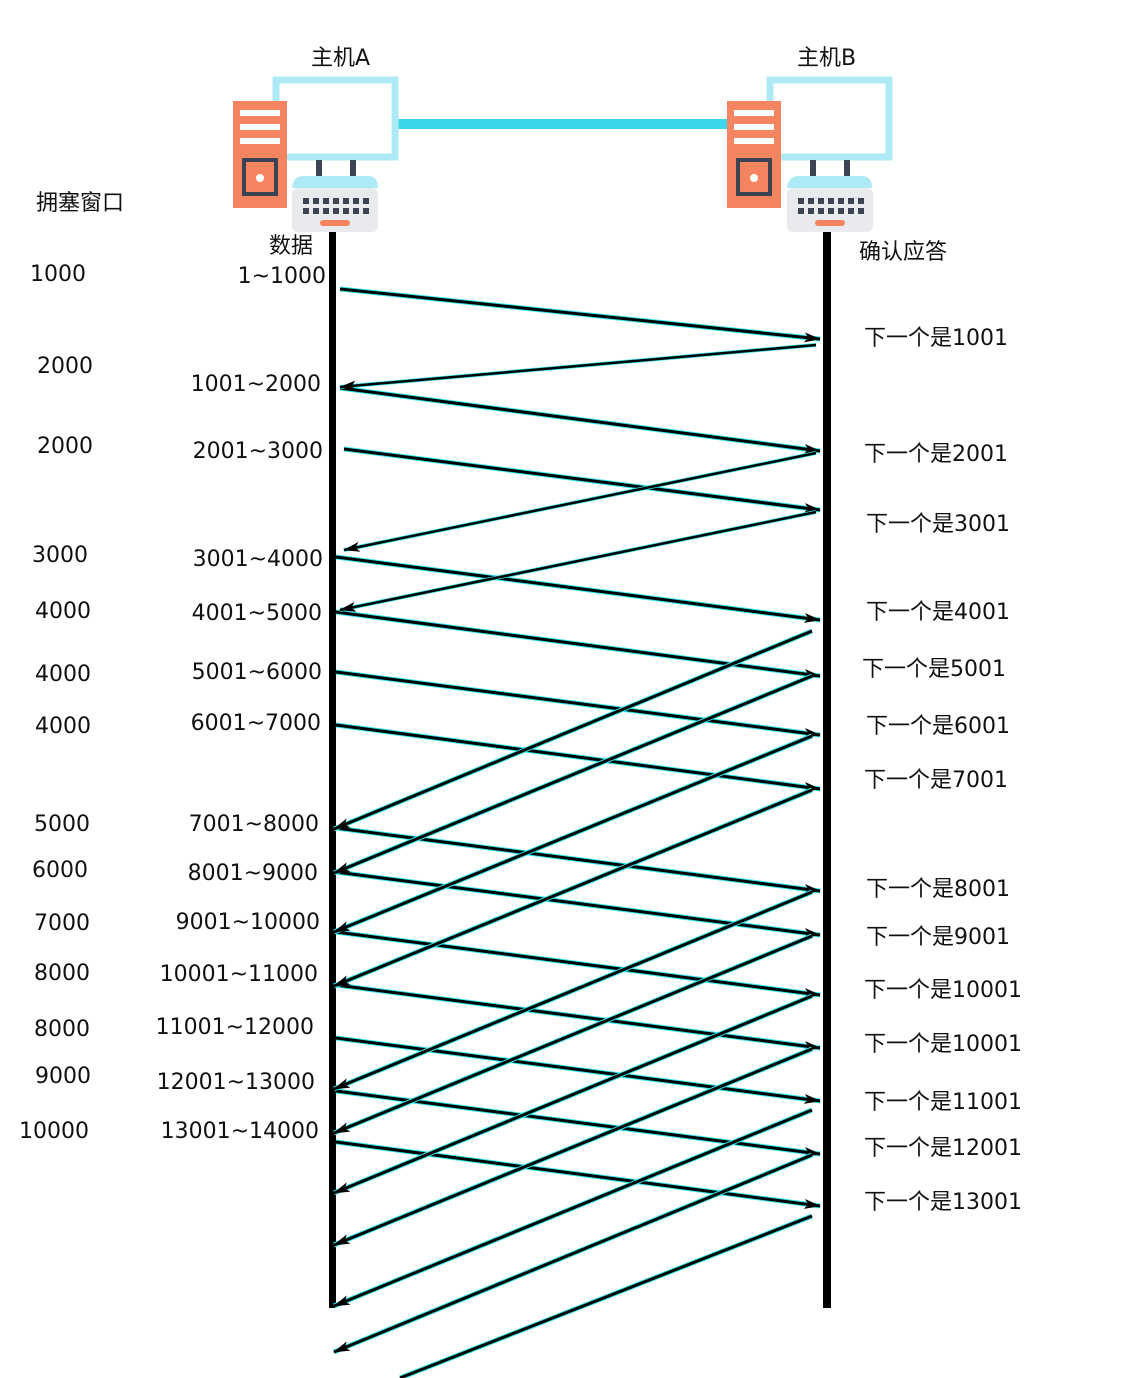  I want to click on cwnd-value: 5000, so click(62, 824).